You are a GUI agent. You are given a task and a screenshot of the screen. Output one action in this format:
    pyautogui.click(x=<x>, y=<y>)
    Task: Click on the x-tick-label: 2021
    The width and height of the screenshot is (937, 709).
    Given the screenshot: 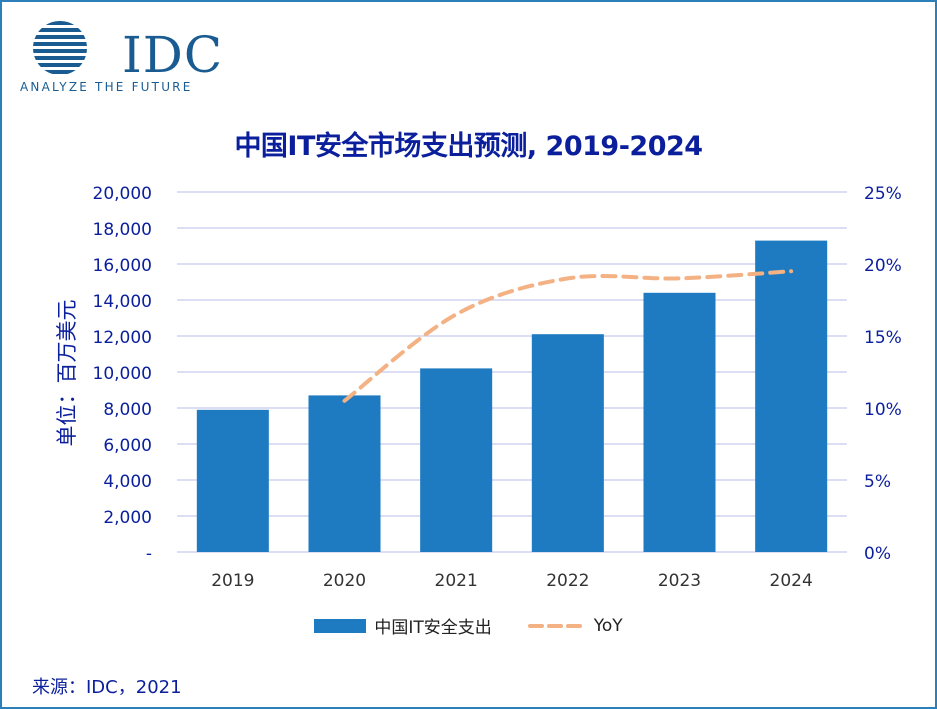 What is the action you would take?
    pyautogui.click(x=456, y=581)
    